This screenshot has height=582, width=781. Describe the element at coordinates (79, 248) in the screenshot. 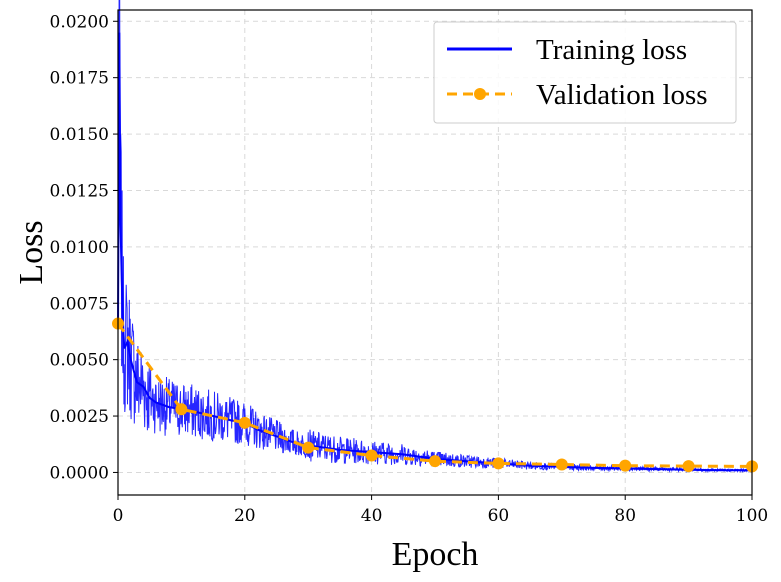

I see `y-tick-label: 0.0100` at that location.